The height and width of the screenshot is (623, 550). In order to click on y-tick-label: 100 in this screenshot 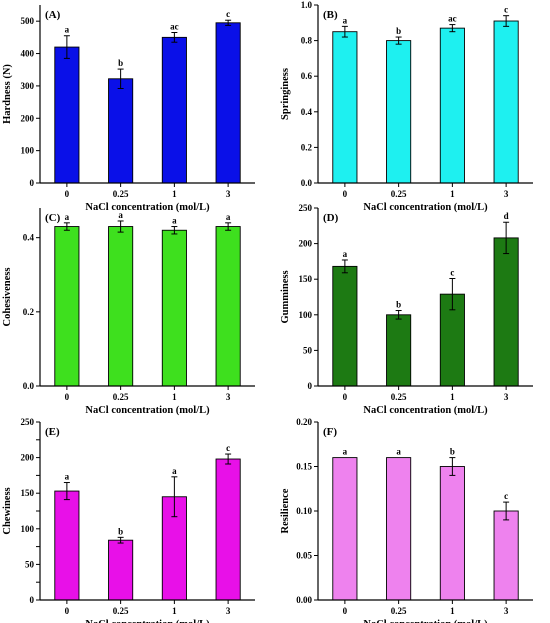, I will do `click(306, 315)`.